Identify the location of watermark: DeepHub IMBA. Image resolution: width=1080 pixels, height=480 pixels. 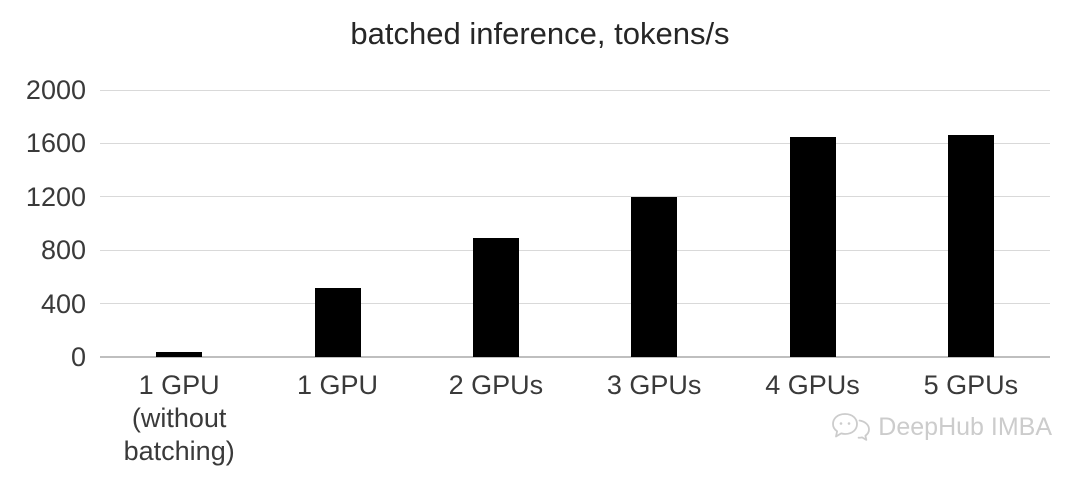
(941, 427).